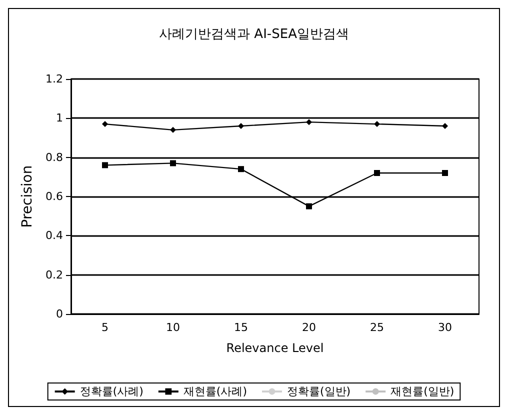 This screenshot has width=510, height=417. What do you see at coordinates (377, 327) in the screenshot?
I see `x-tick-label: 25` at bounding box center [377, 327].